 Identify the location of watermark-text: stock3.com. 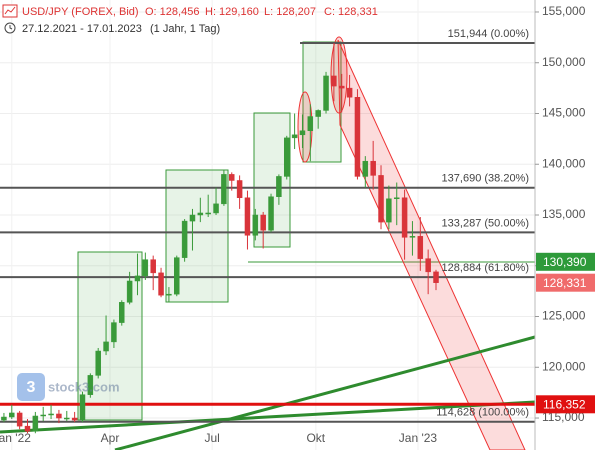
(84, 386).